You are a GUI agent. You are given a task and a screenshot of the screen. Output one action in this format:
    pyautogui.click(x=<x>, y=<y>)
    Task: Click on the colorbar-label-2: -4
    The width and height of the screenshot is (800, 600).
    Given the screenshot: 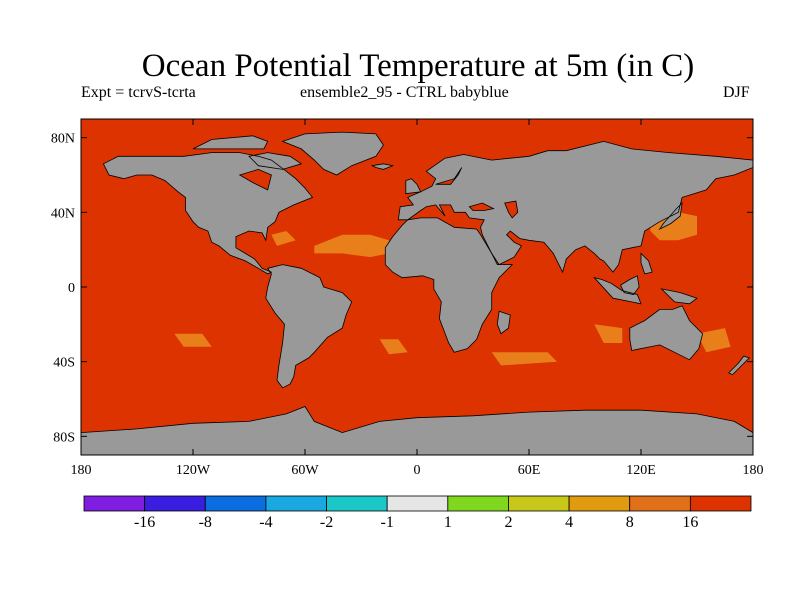 What is the action you would take?
    pyautogui.click(x=265, y=522)
    